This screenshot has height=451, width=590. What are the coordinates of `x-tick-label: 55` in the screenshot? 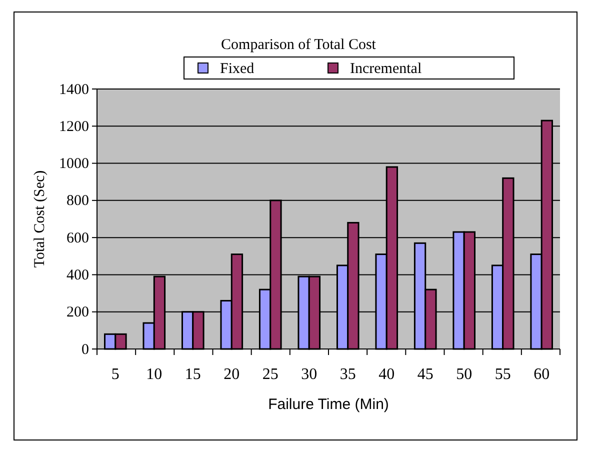 It's located at (502, 374).